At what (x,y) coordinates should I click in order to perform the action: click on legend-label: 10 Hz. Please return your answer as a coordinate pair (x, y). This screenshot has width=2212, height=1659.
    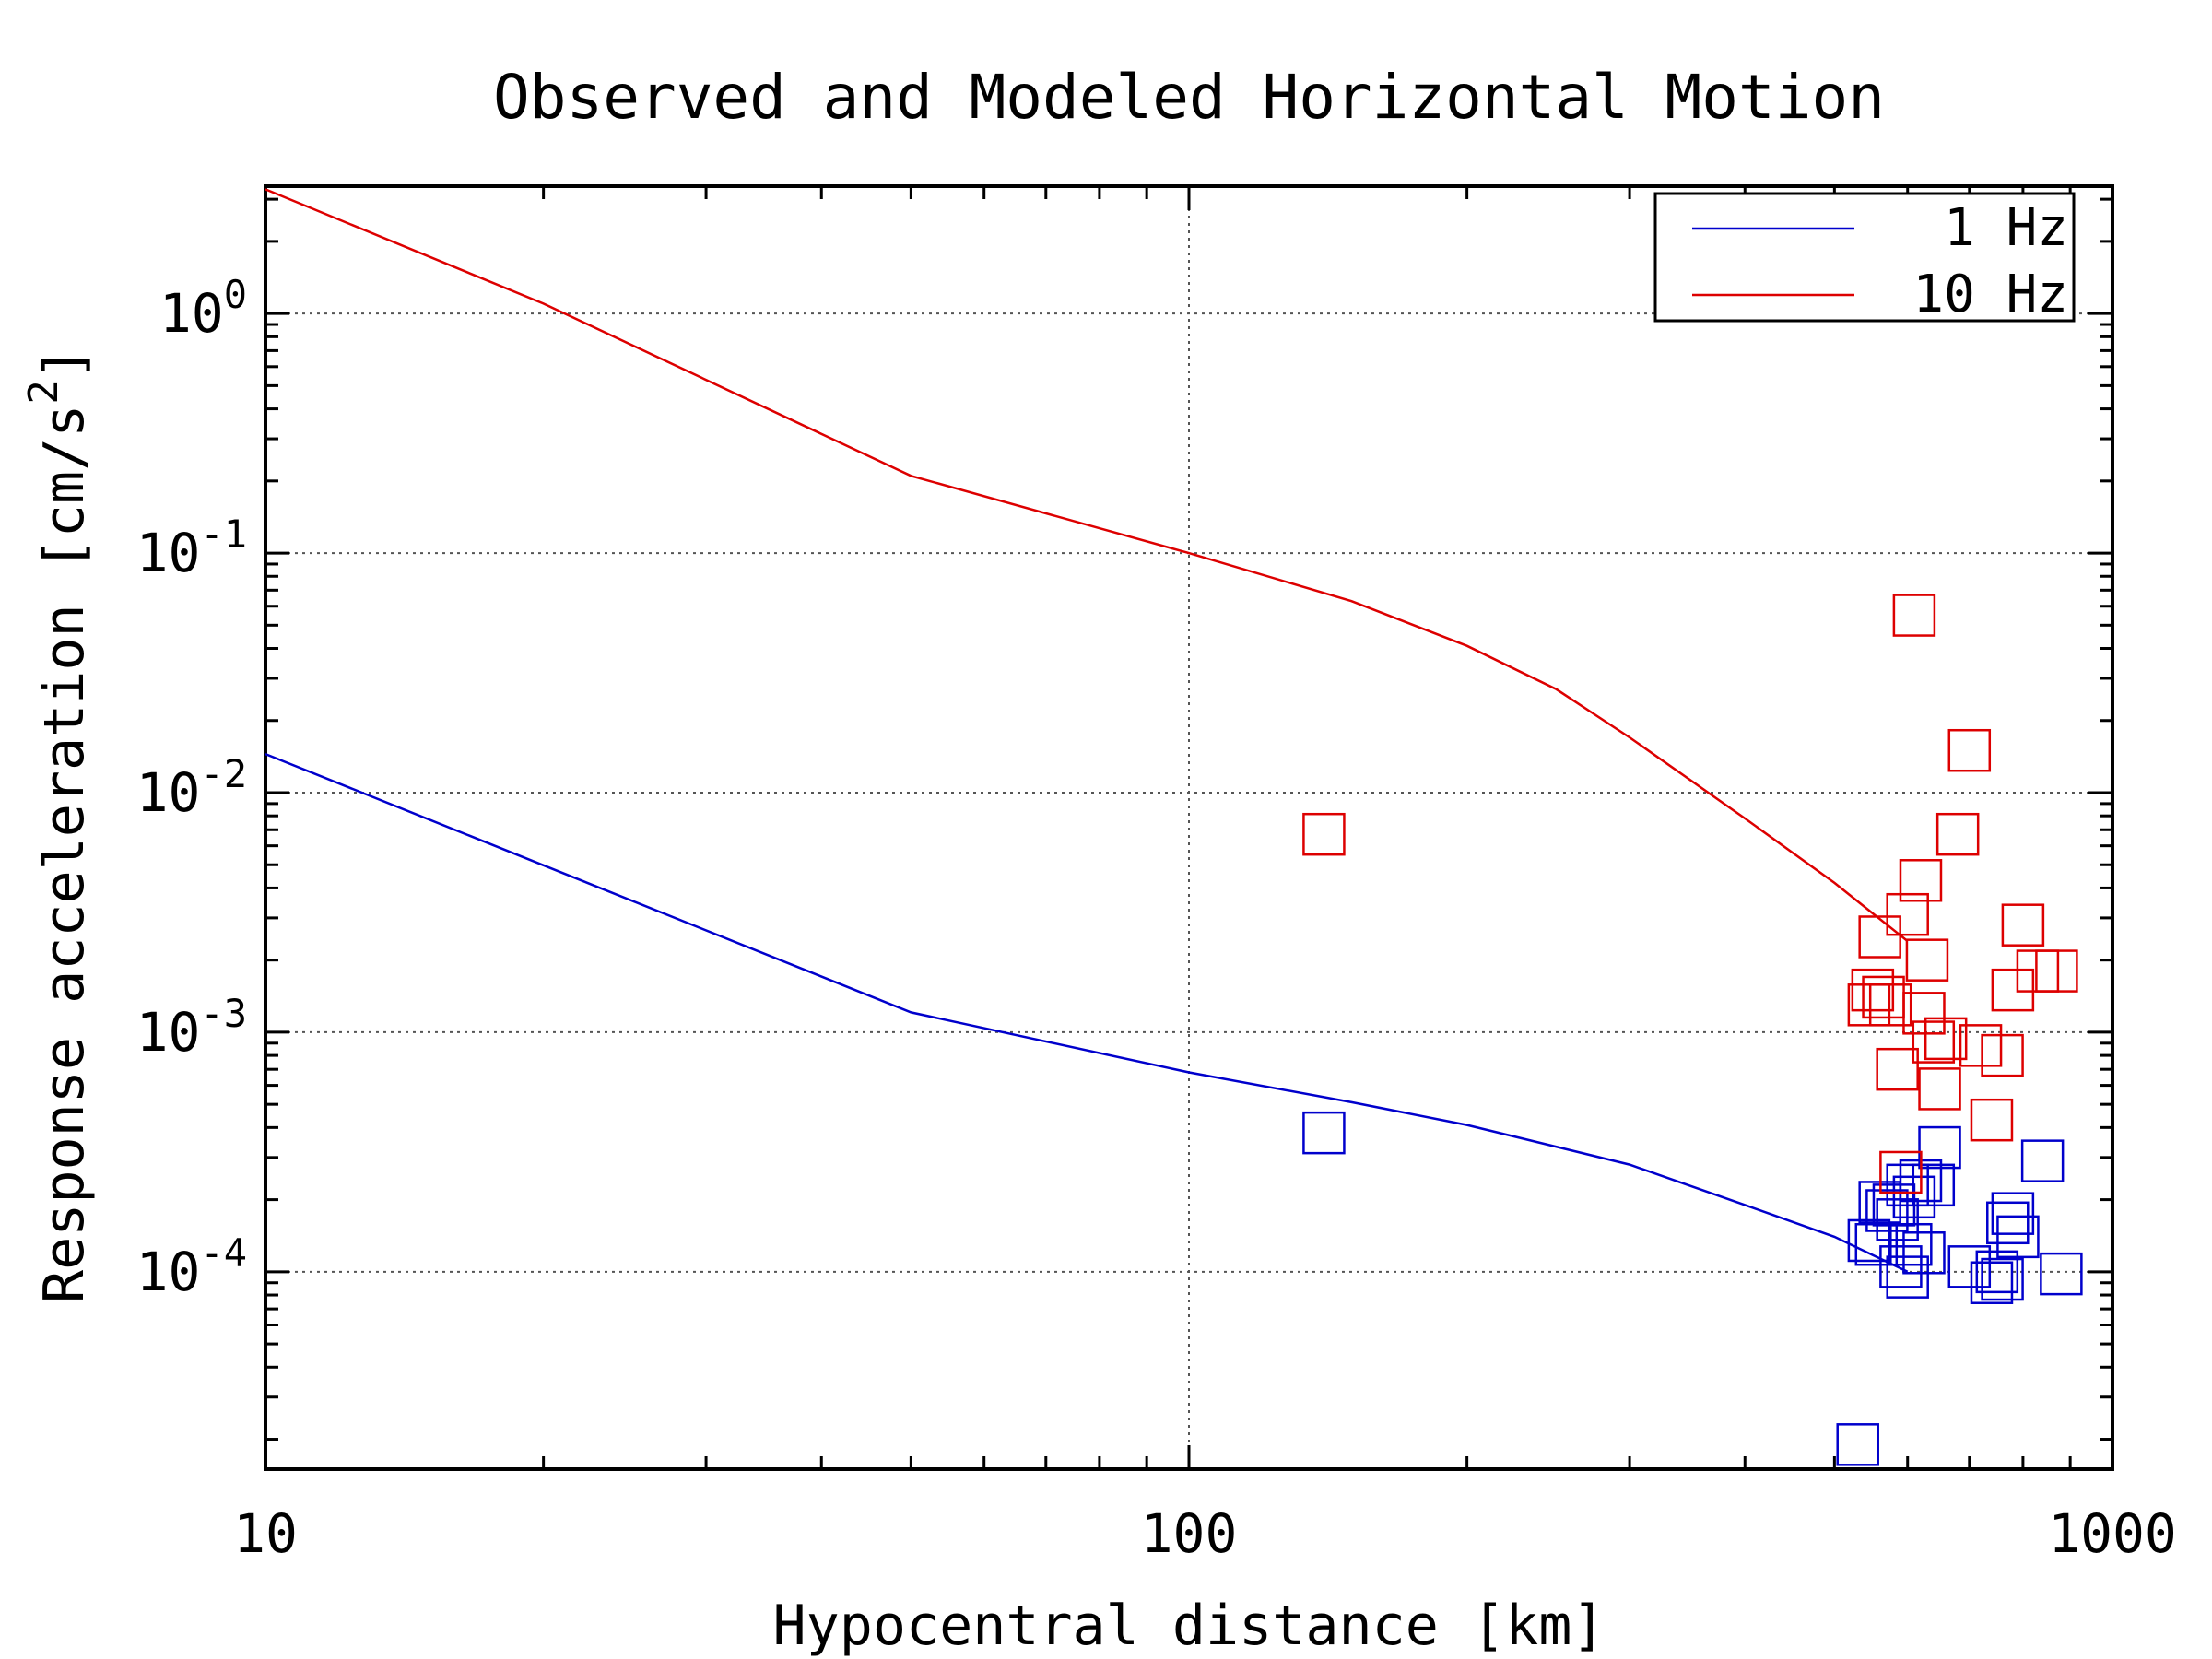
    Looking at the image, I should click on (1990, 294).